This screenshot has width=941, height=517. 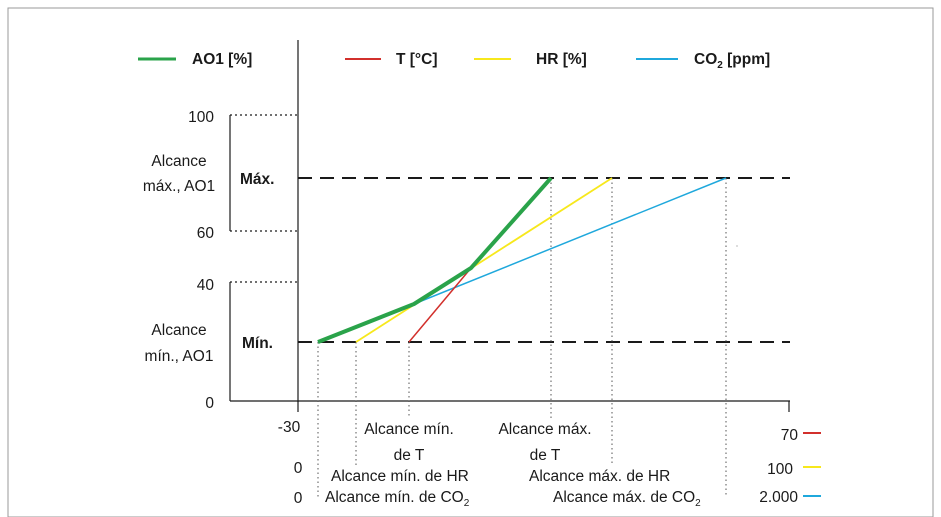 I want to click on x-max-co2-label: 2.000, so click(x=778, y=497).